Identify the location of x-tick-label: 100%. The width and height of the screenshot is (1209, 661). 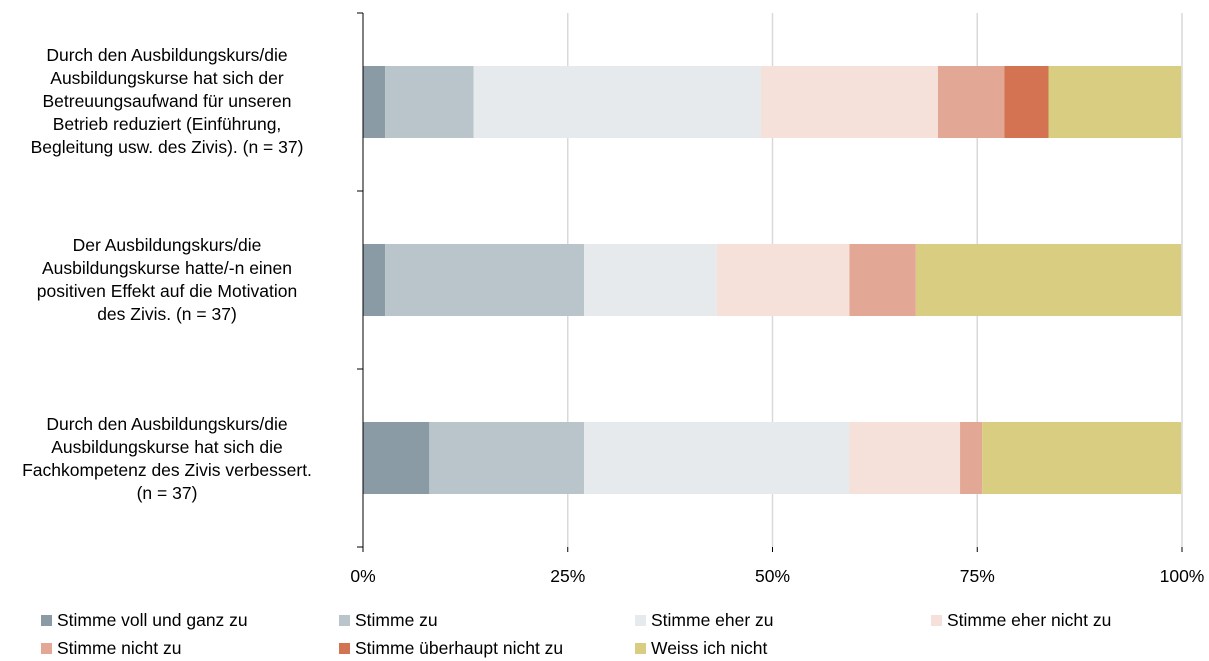
(1182, 576).